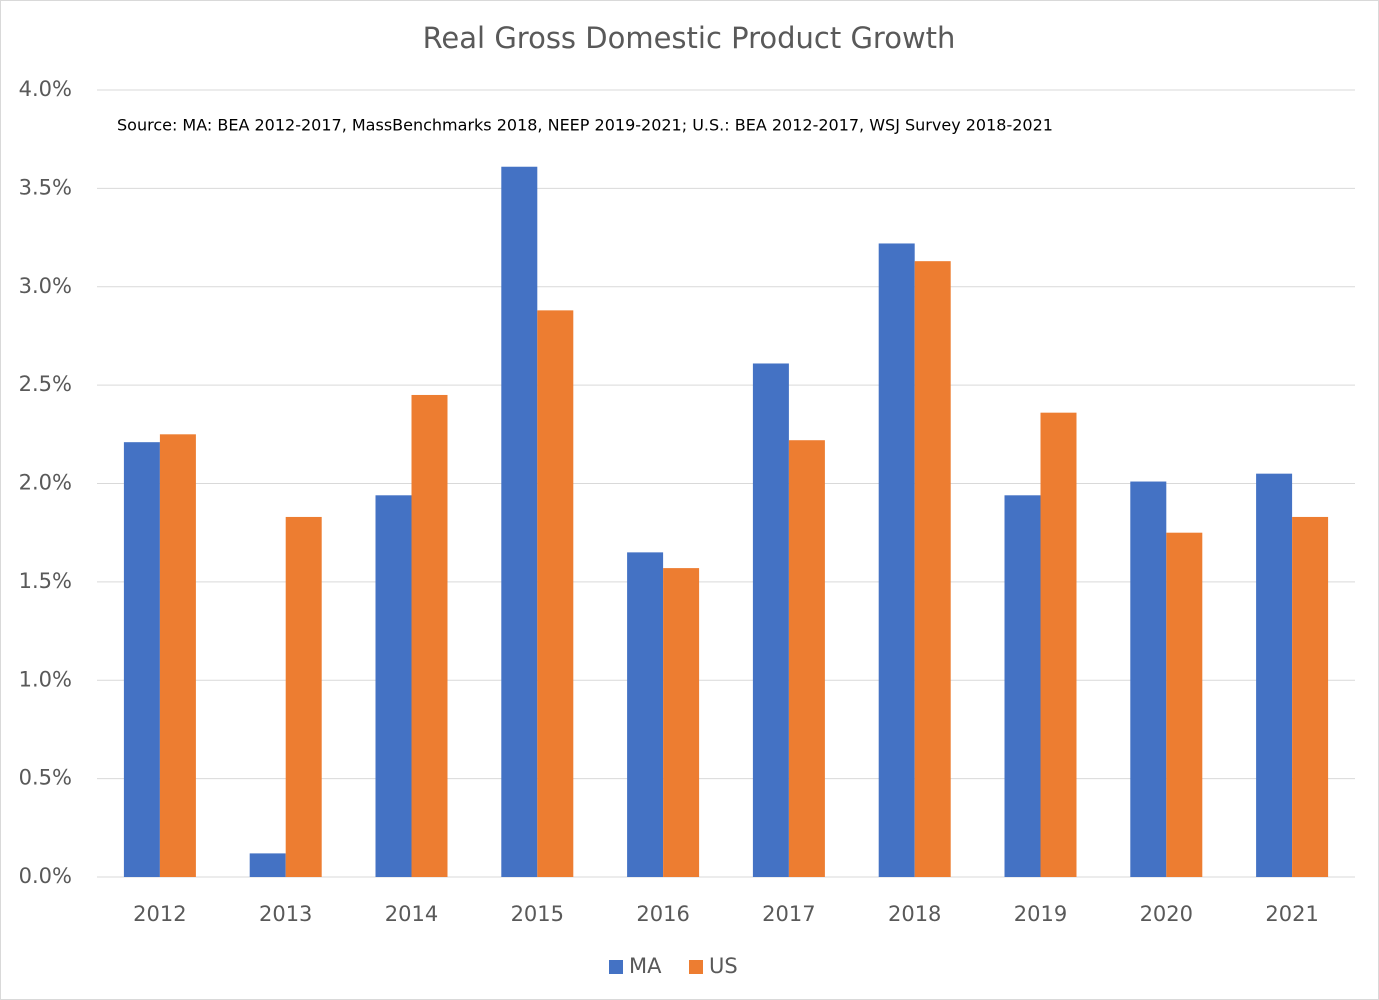 The height and width of the screenshot is (1000, 1379). I want to click on y-tick-label: 0.0%, so click(45, 876).